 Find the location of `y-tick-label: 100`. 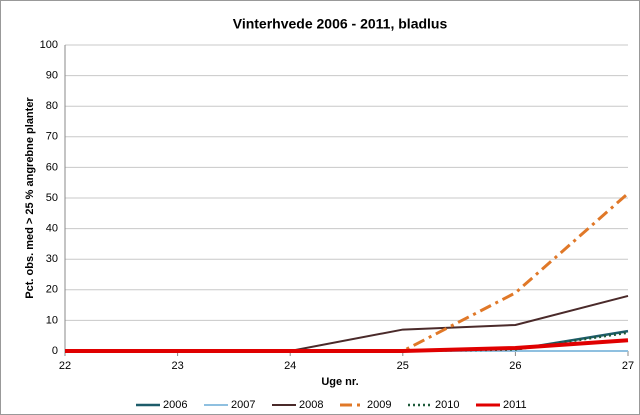

y-tick-label: 100 is located at coordinates (49, 45).